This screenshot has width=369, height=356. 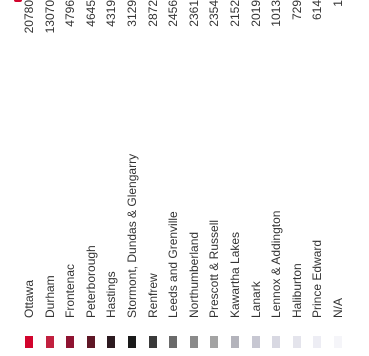 I want to click on legend-value: 614, so click(x=317, y=10).